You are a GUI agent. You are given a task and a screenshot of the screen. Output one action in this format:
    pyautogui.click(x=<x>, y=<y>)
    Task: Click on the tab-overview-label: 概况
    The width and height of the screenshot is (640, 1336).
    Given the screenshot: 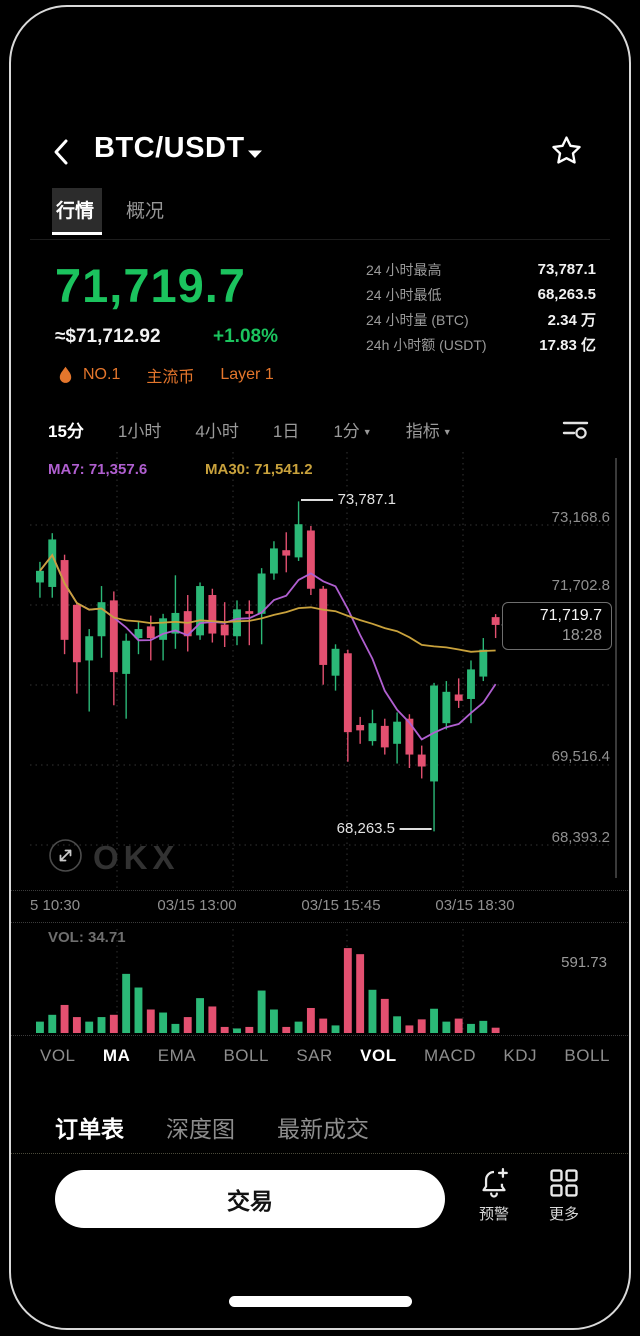 What is the action you would take?
    pyautogui.click(x=145, y=211)
    